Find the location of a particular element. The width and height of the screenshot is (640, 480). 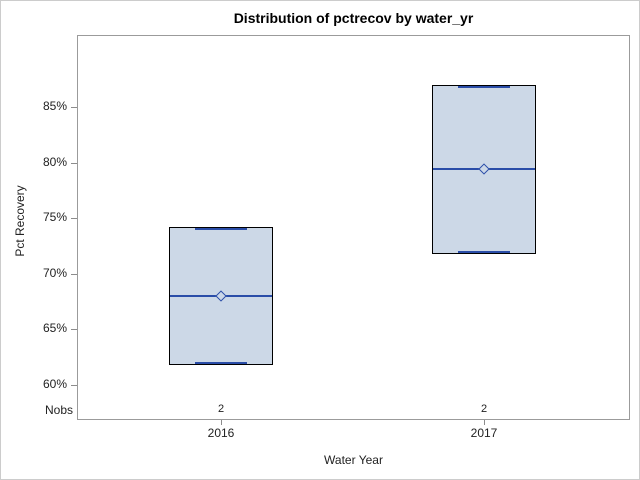

y-tick-label: 75% is located at coordinates (54, 217).